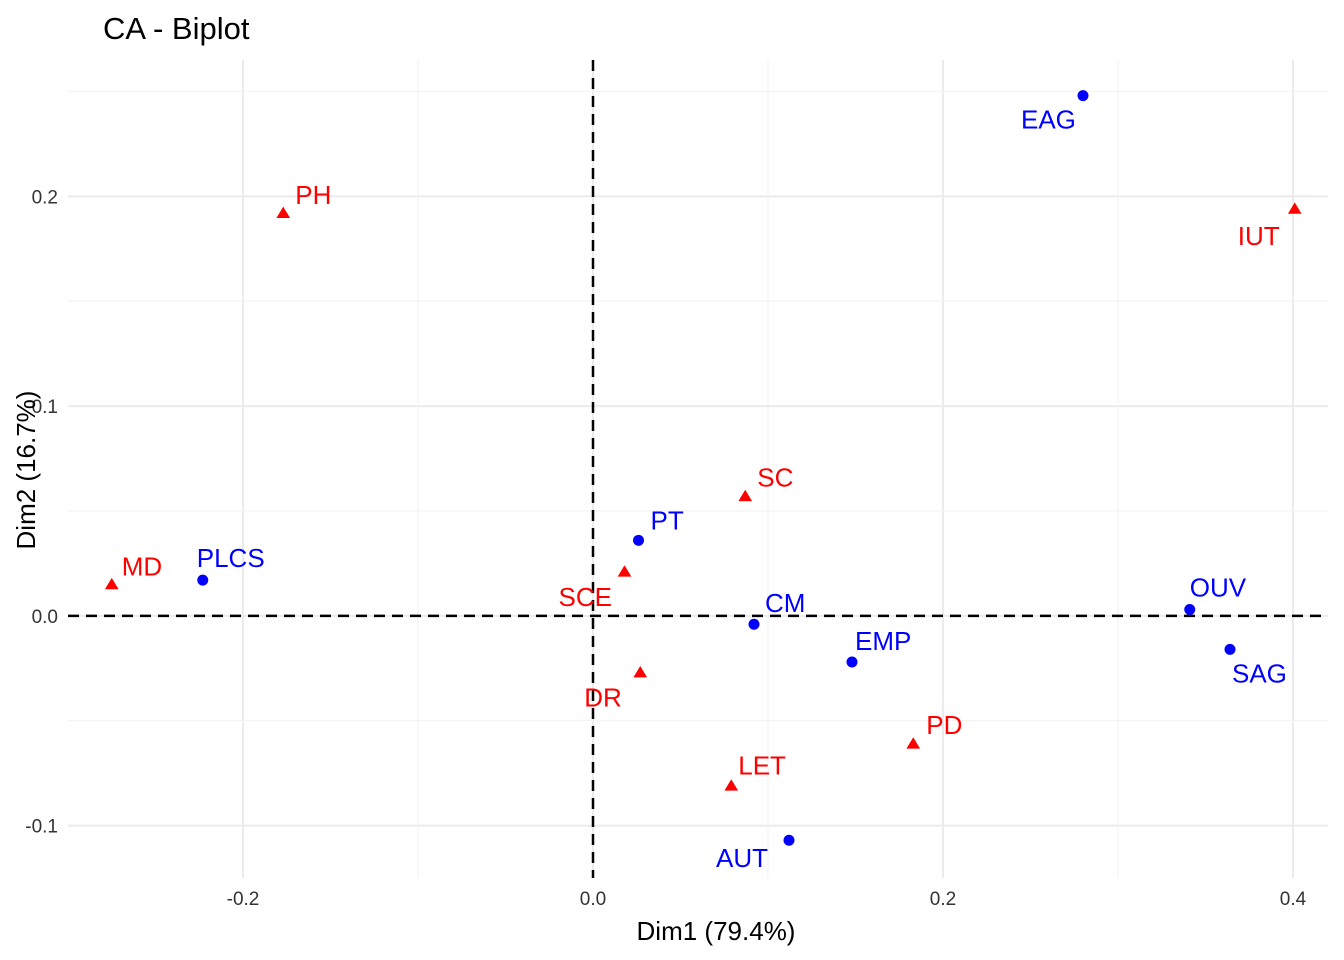 Image resolution: width=1344 pixels, height=960 pixels. I want to click on label-cm: CM, so click(785, 603).